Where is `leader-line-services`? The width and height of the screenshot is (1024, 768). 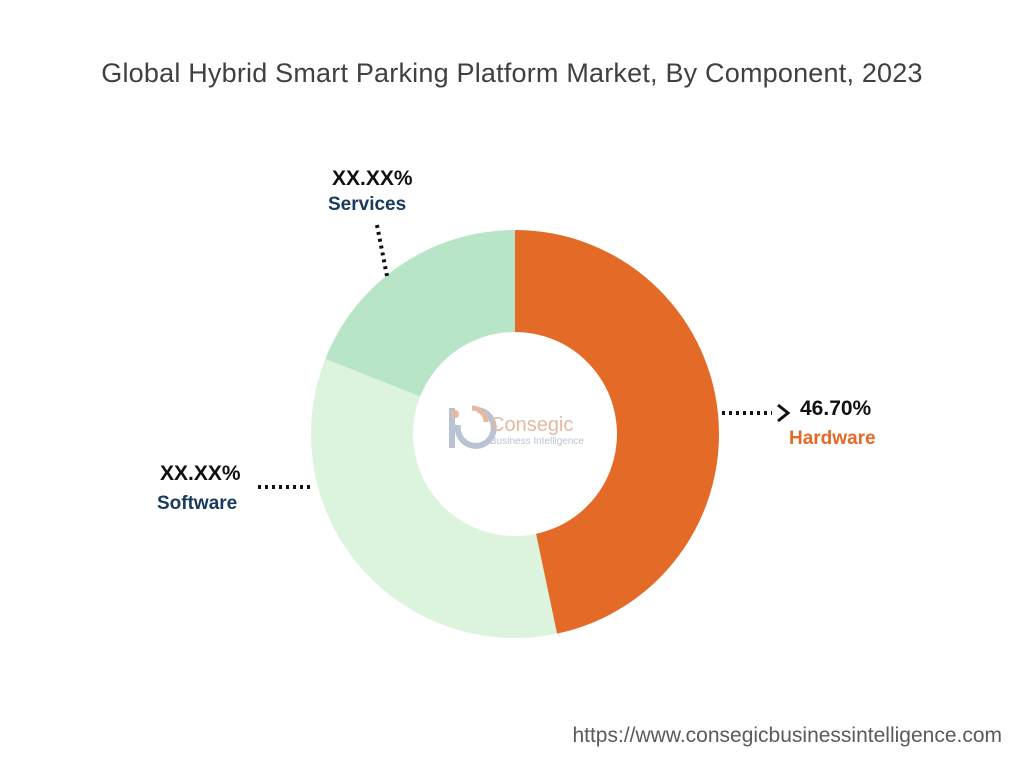 leader-line-services is located at coordinates (382, 250).